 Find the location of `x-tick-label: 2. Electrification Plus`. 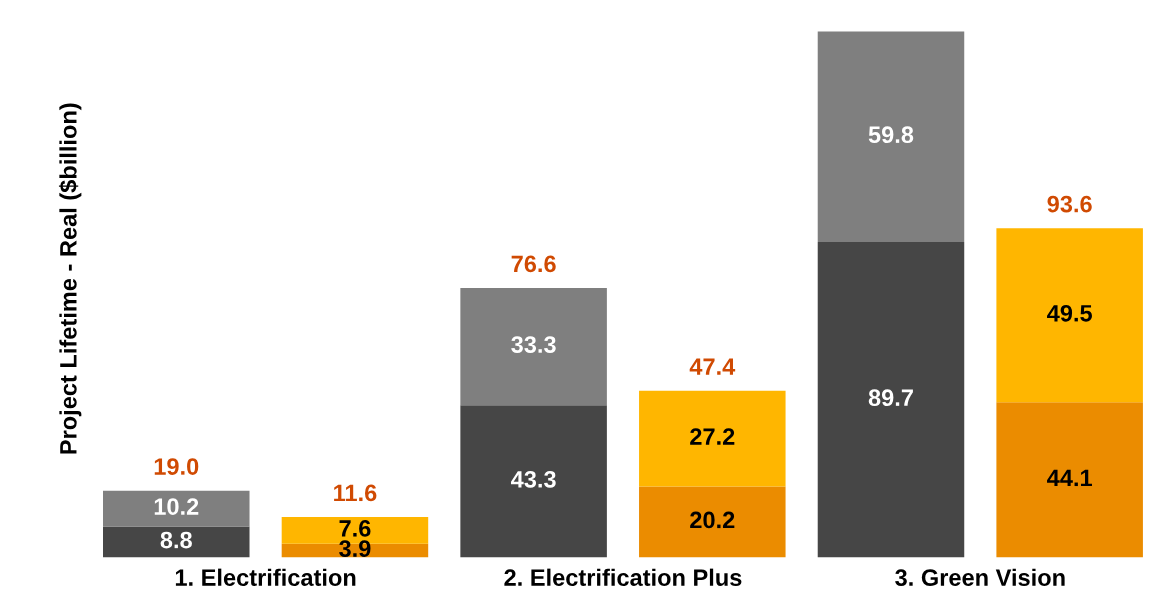

x-tick-label: 2. Electrification Plus is located at coordinates (623, 577).